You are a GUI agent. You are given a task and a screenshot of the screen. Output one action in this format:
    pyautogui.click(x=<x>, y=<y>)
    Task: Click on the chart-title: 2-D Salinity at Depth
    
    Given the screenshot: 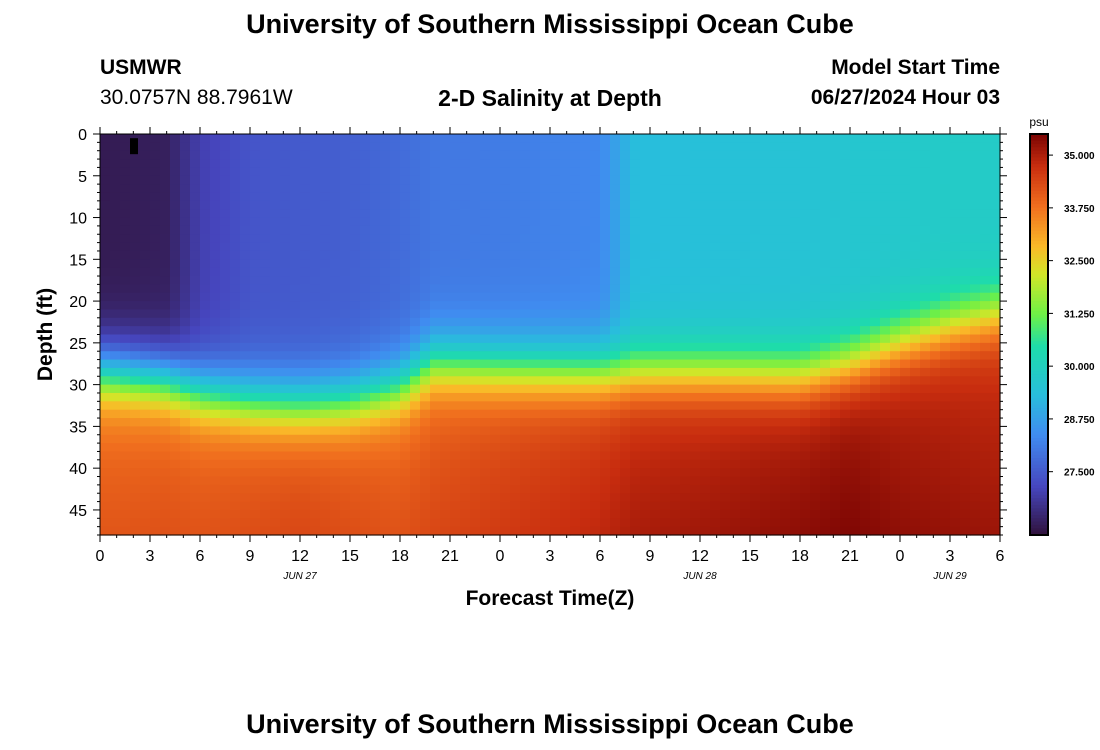 What is the action you would take?
    pyautogui.click(x=550, y=98)
    